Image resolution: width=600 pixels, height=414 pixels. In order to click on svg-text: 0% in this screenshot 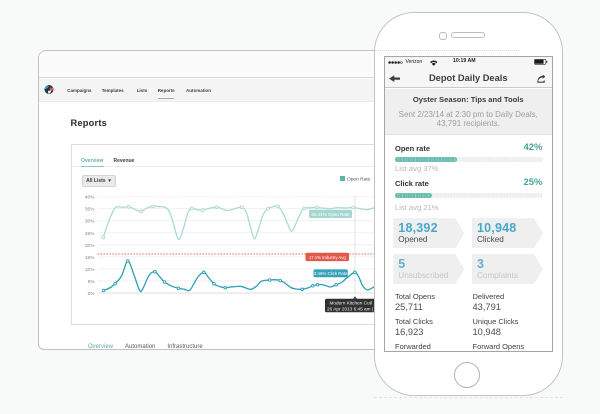, I will do `click(91, 294)`.